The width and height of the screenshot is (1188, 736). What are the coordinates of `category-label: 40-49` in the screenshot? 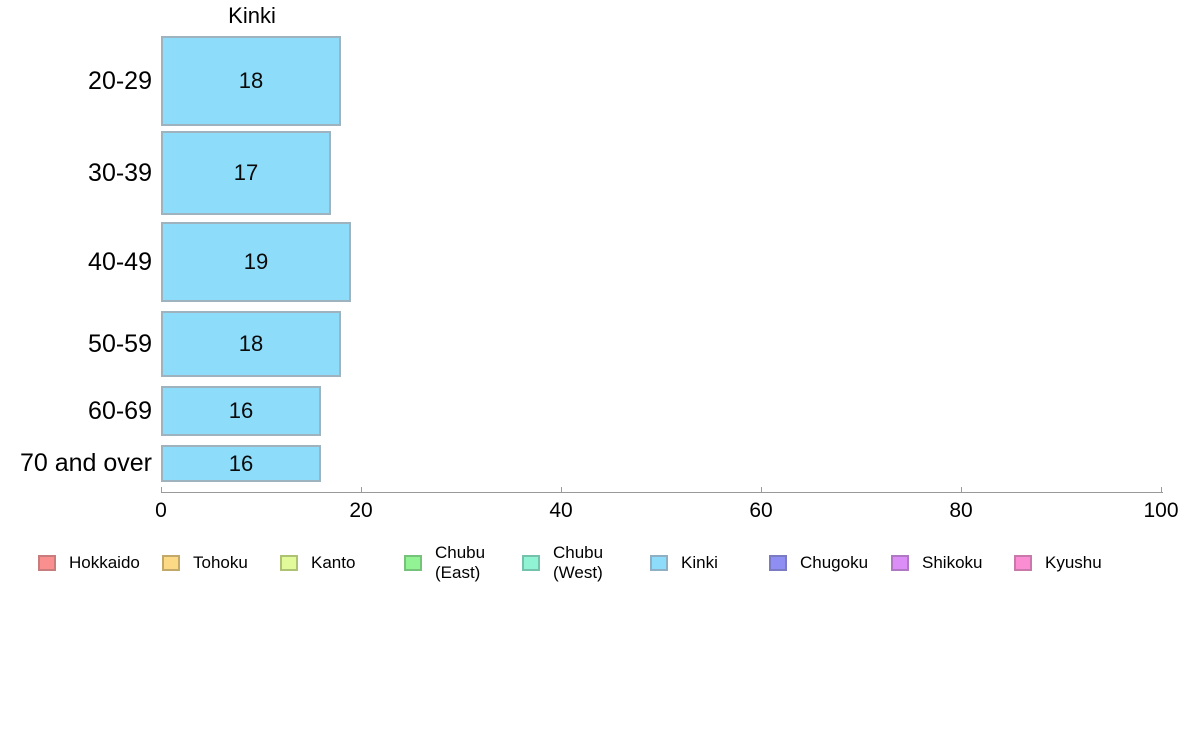 It's located at (120, 261).